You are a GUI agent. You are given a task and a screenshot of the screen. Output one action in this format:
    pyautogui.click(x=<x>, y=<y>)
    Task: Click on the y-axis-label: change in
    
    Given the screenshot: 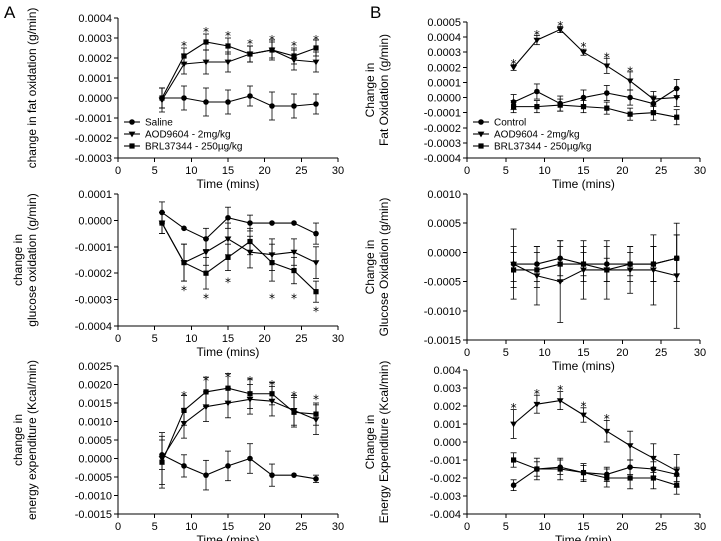 What is the action you would take?
    pyautogui.click(x=18, y=440)
    